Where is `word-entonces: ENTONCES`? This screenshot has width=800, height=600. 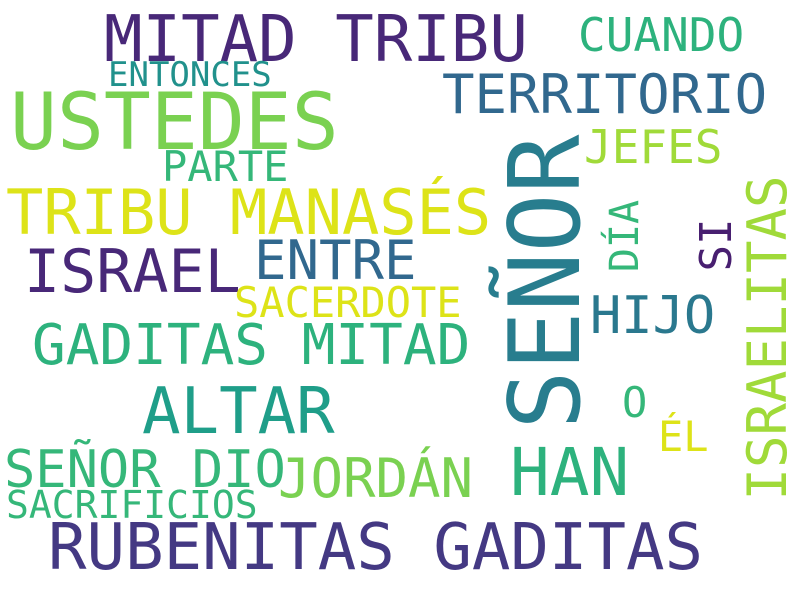
word-entonces: ENTONCES is located at coordinates (190, 75).